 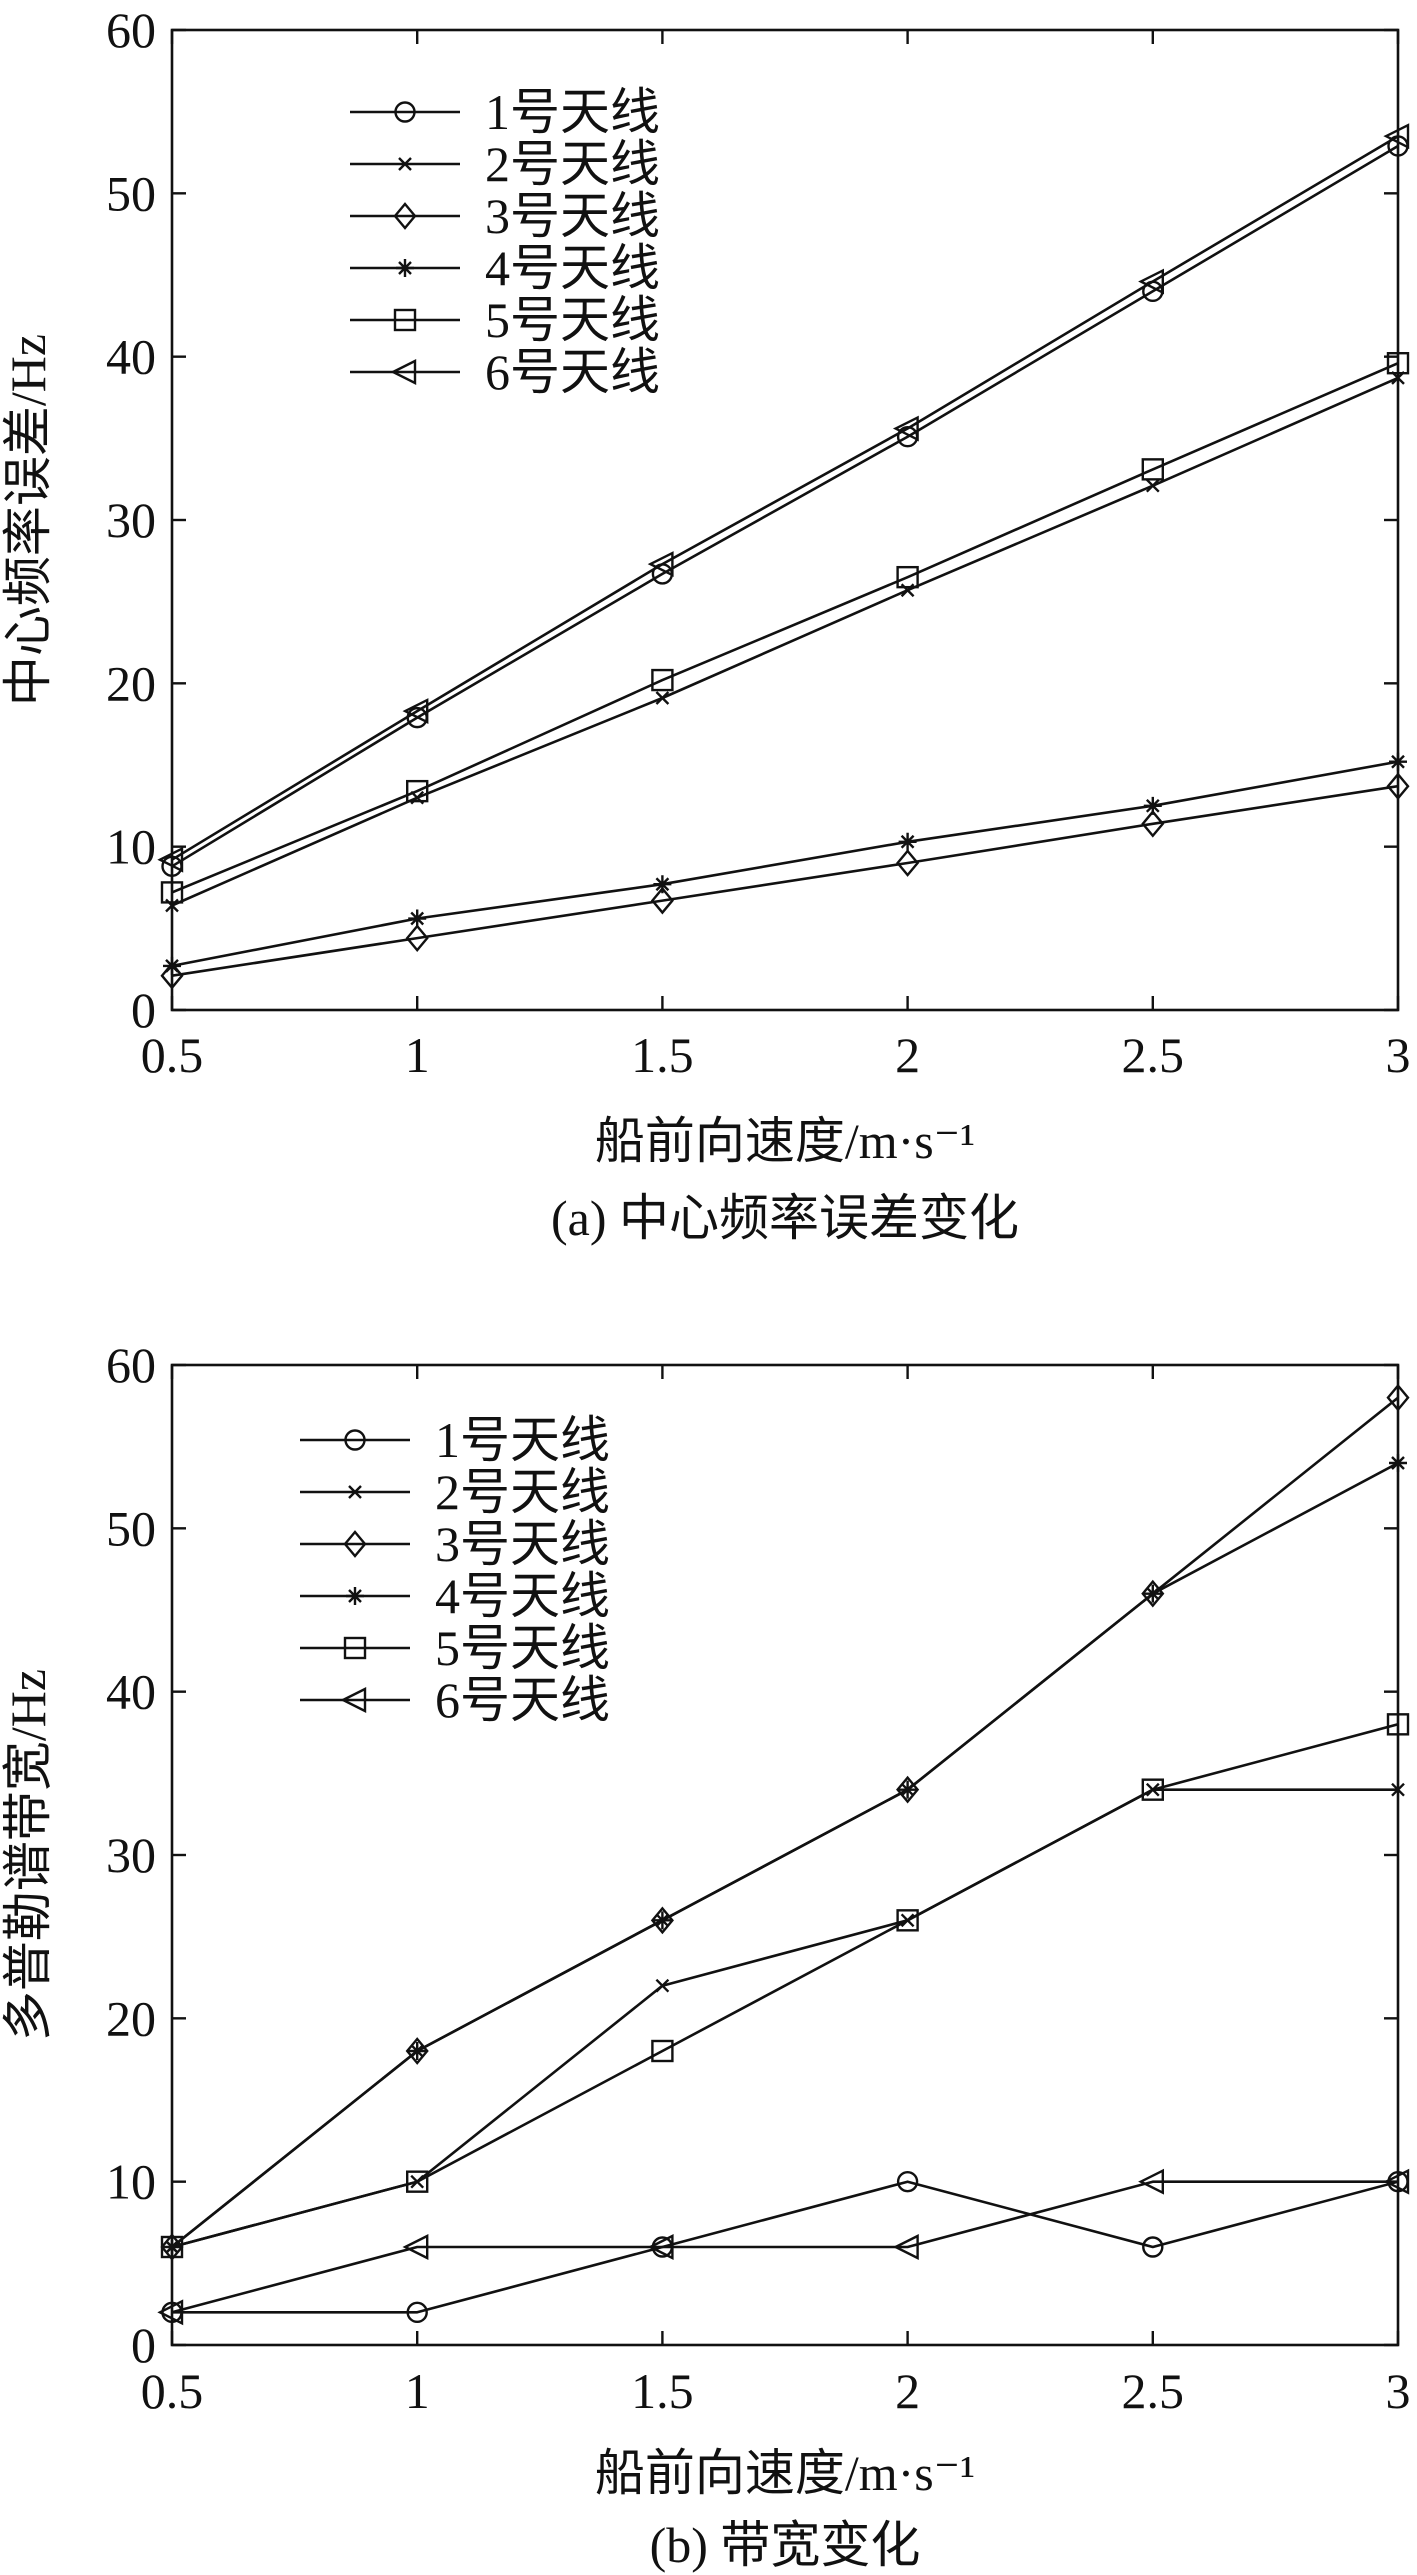 What do you see at coordinates (455, 1700) in the screenshot?
I see `chart-b-legend-item: 6号天线` at bounding box center [455, 1700].